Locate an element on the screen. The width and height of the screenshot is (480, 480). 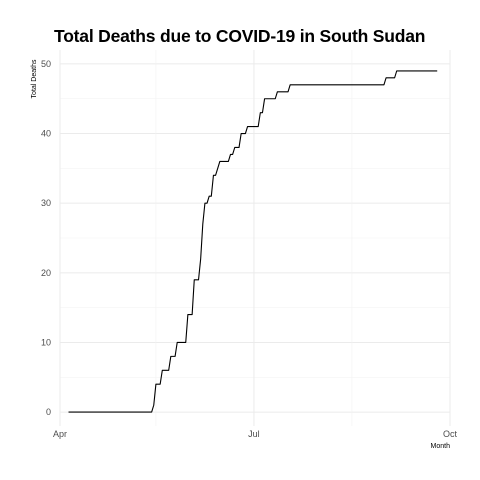
y-tick-label: 30 is located at coordinates (46, 203).